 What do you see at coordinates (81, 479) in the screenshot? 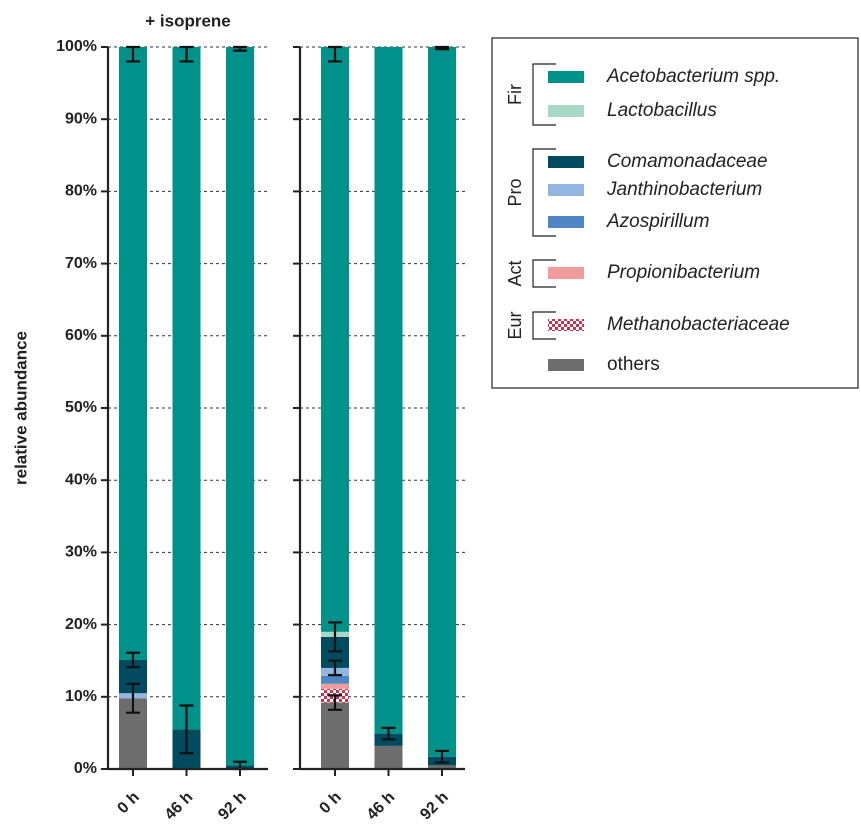
I see `y-tick-label: 40%` at bounding box center [81, 479].